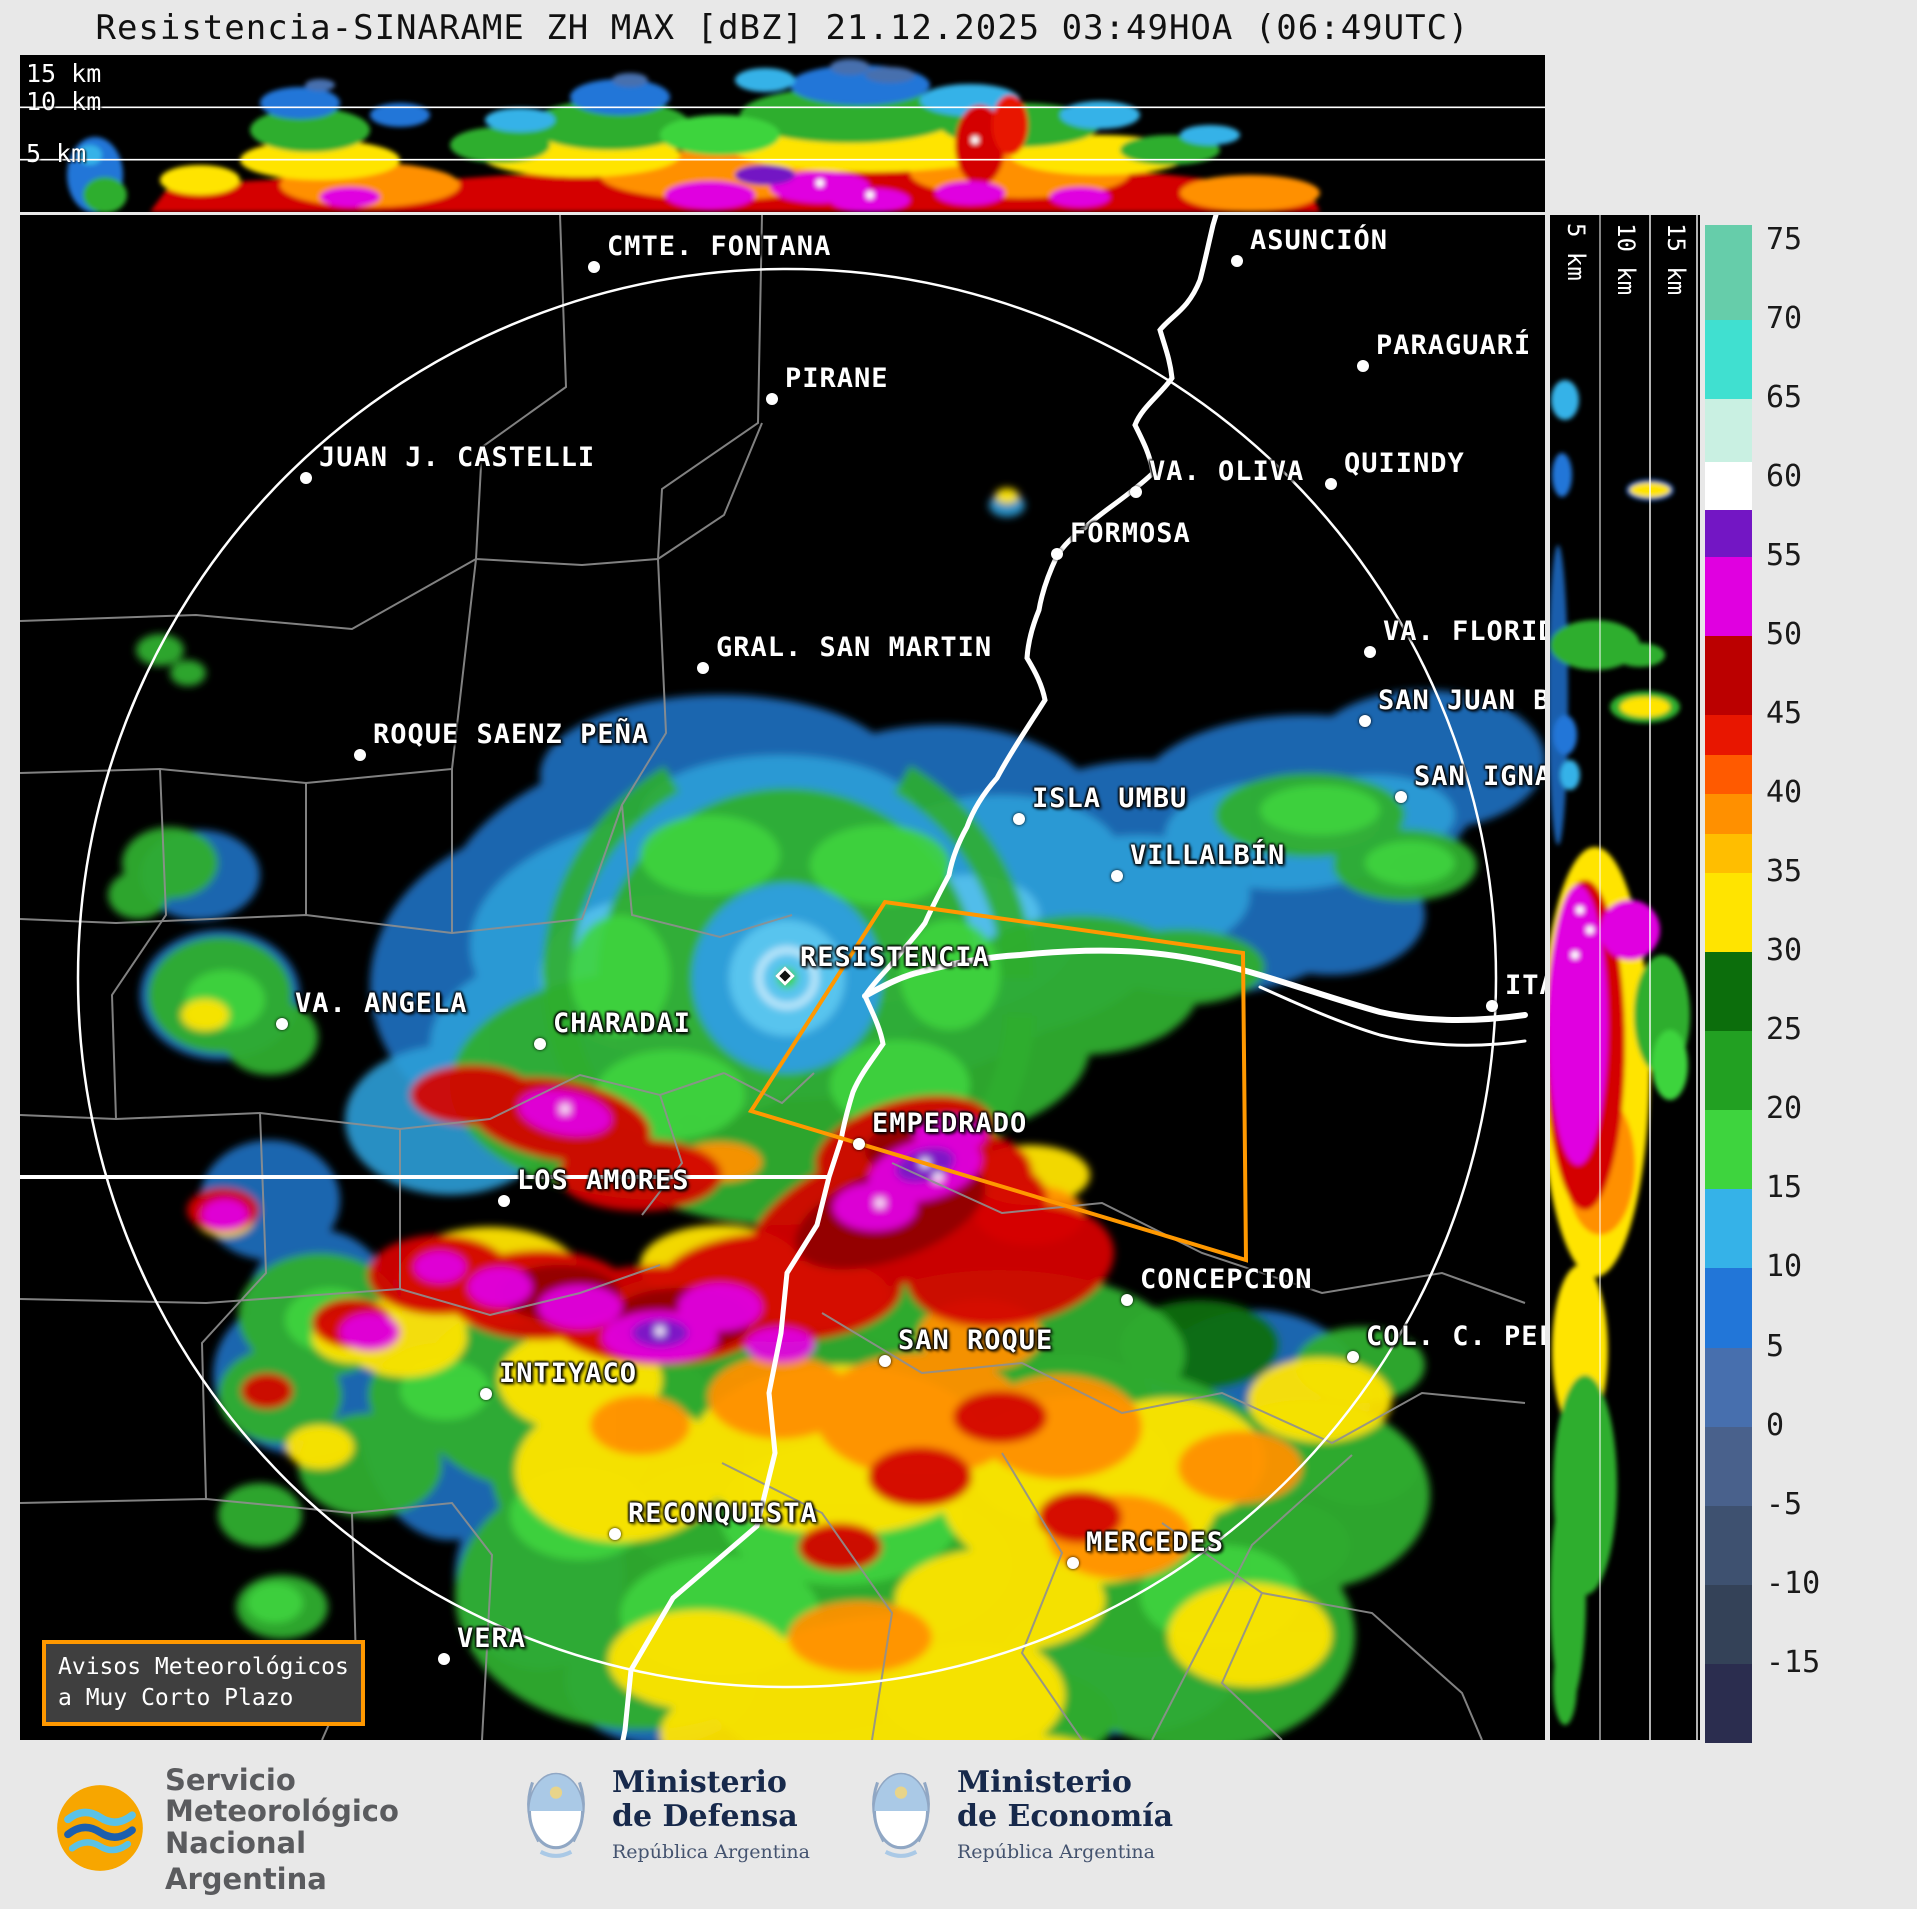  I want to click on city-label: MERCEDES, so click(1155, 1542).